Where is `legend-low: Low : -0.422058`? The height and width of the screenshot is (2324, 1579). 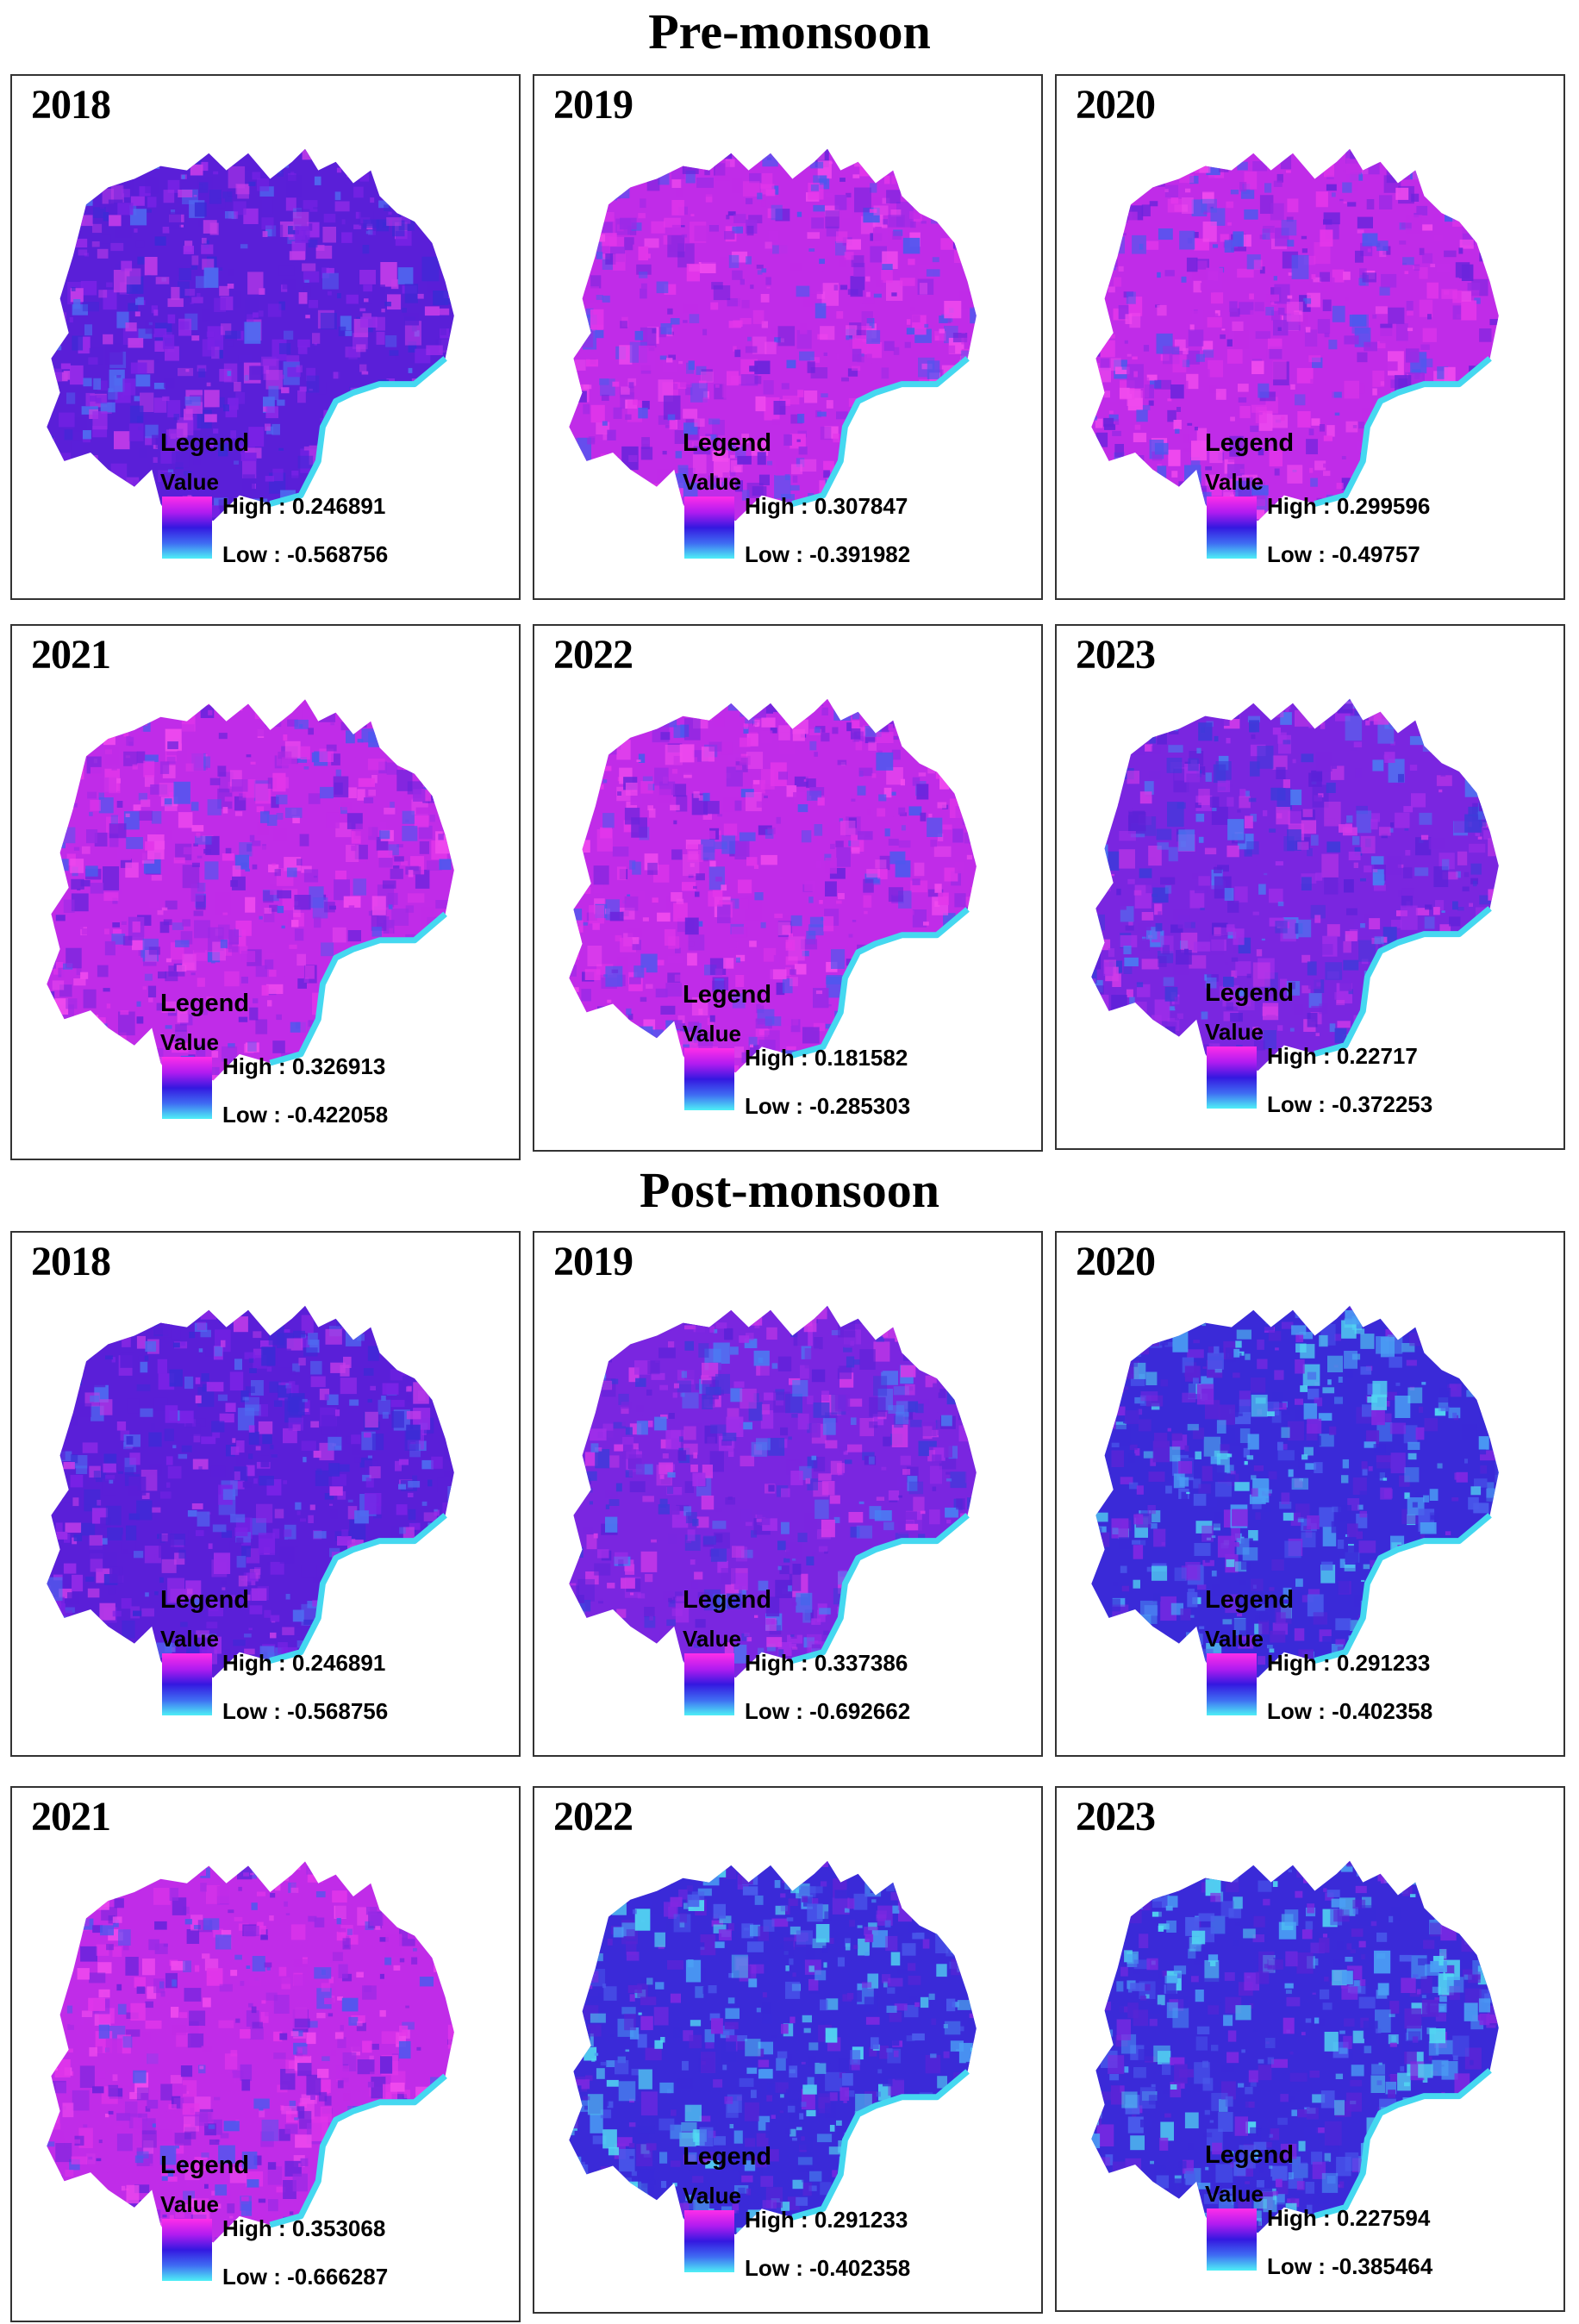
legend-low: Low : -0.422058 is located at coordinates (305, 1115).